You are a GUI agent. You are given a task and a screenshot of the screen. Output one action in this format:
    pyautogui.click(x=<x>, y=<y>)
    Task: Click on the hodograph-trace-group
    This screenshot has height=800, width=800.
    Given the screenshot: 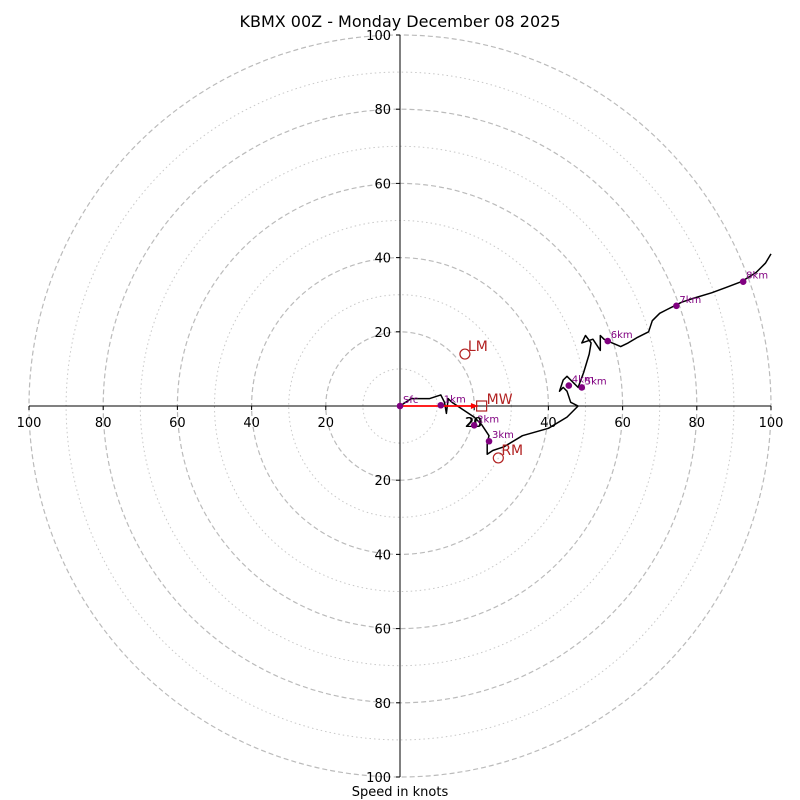 What is the action you would take?
    pyautogui.click(x=585, y=354)
    